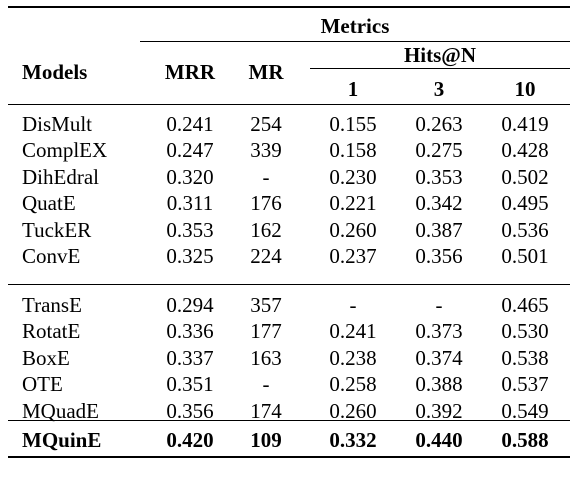 The height and width of the screenshot is (481, 578). Describe the element at coordinates (190, 410) in the screenshot. I see `cell-mrr: 0.356` at that location.